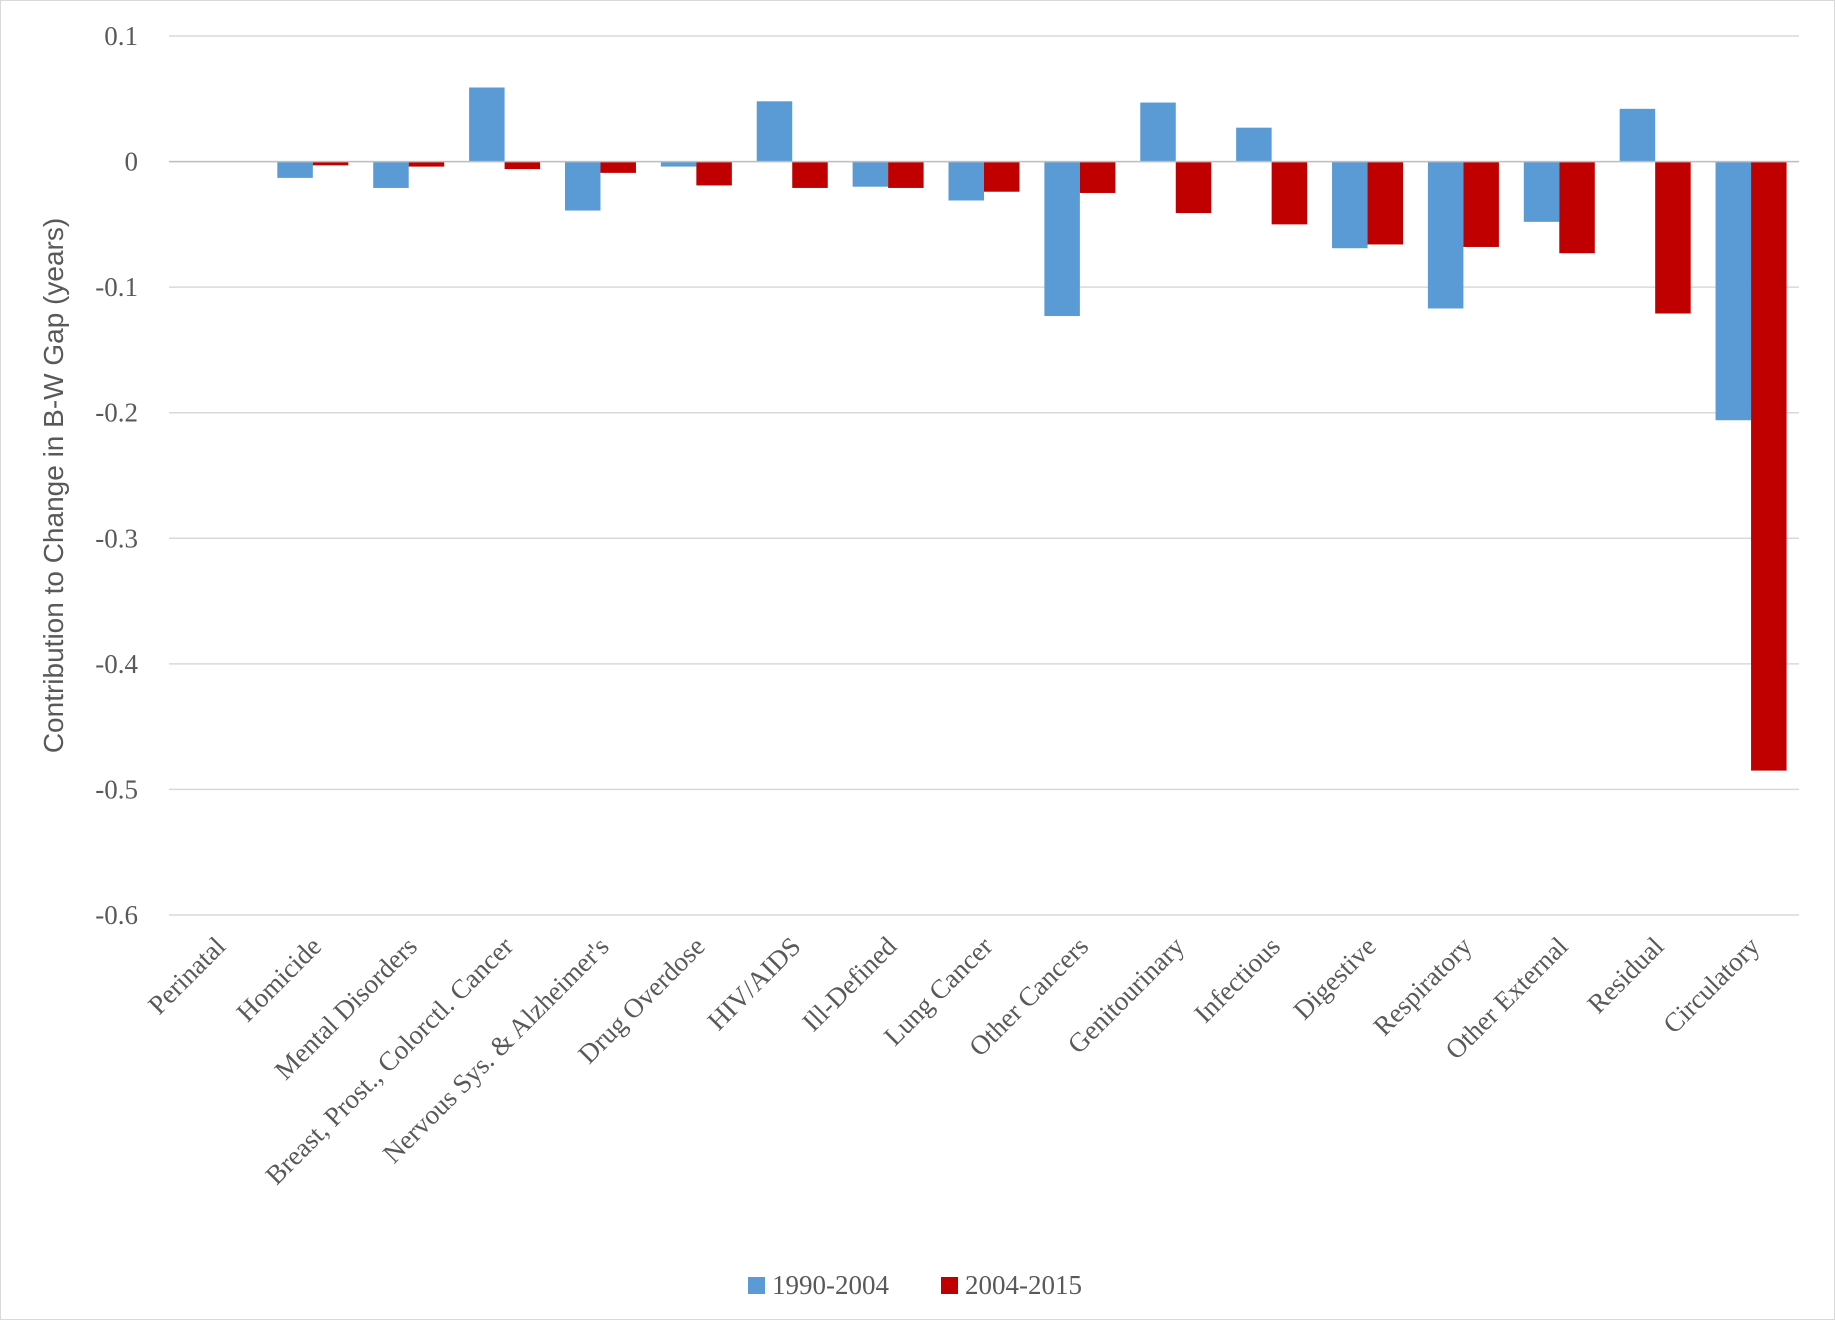 This screenshot has width=1835, height=1321. I want to click on legend-label: 2004-2015, so click(1023, 1285).